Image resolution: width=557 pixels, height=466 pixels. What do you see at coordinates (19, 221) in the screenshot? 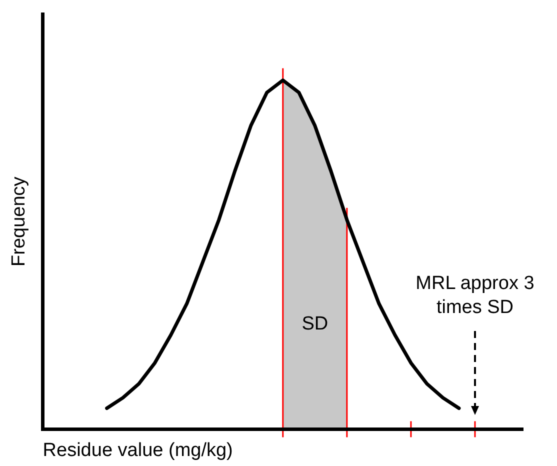
I see `y-axis-title: Frequency` at bounding box center [19, 221].